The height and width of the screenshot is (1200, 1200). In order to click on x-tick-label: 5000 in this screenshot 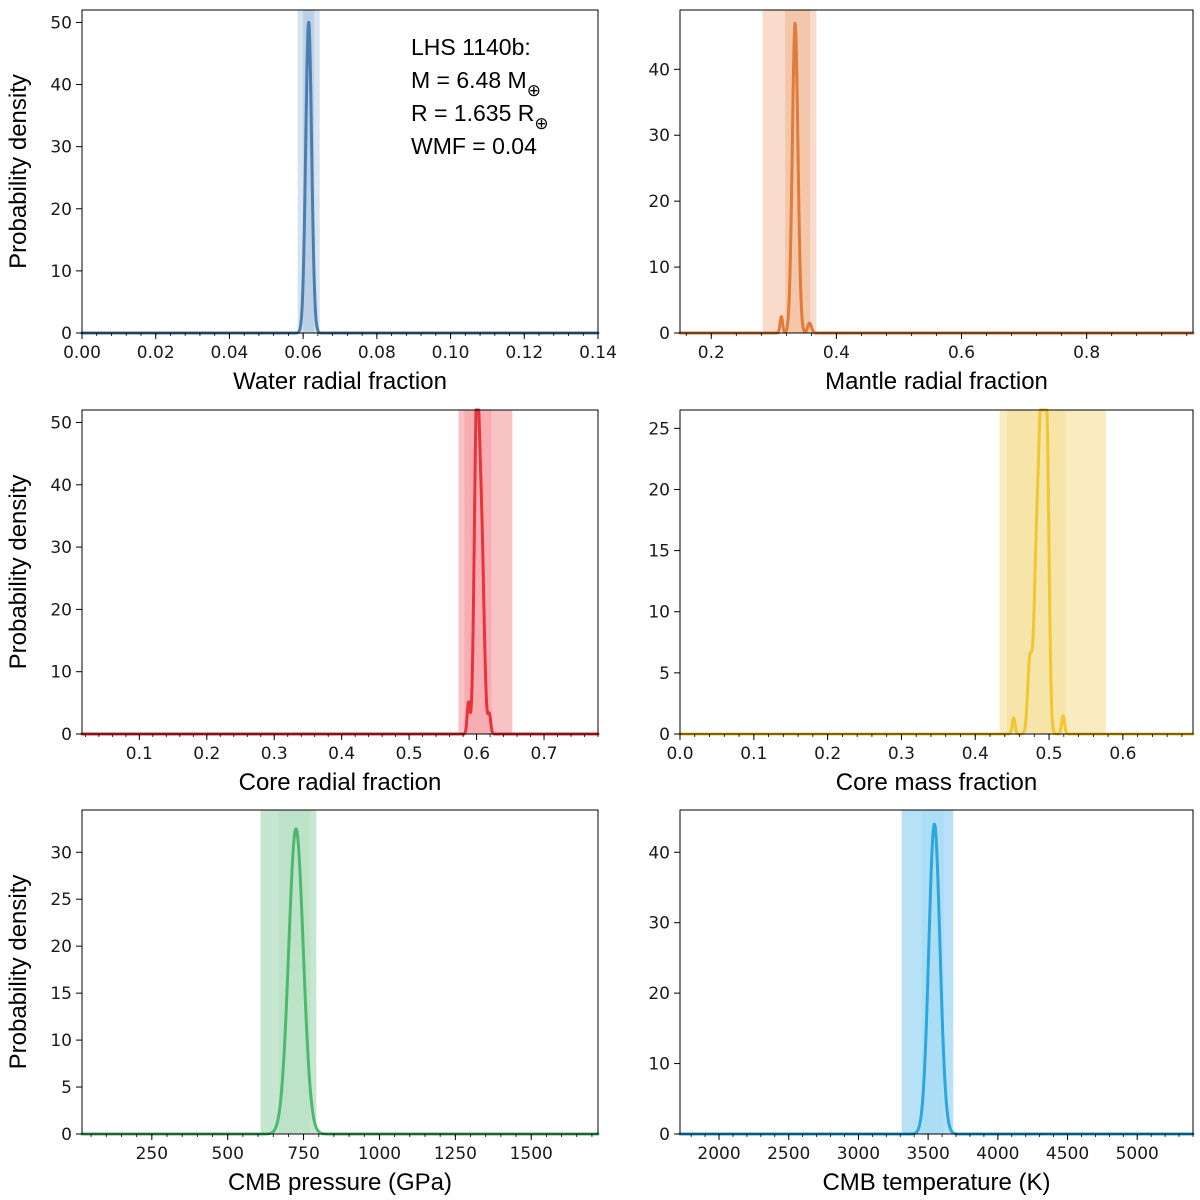, I will do `click(1137, 1154)`.